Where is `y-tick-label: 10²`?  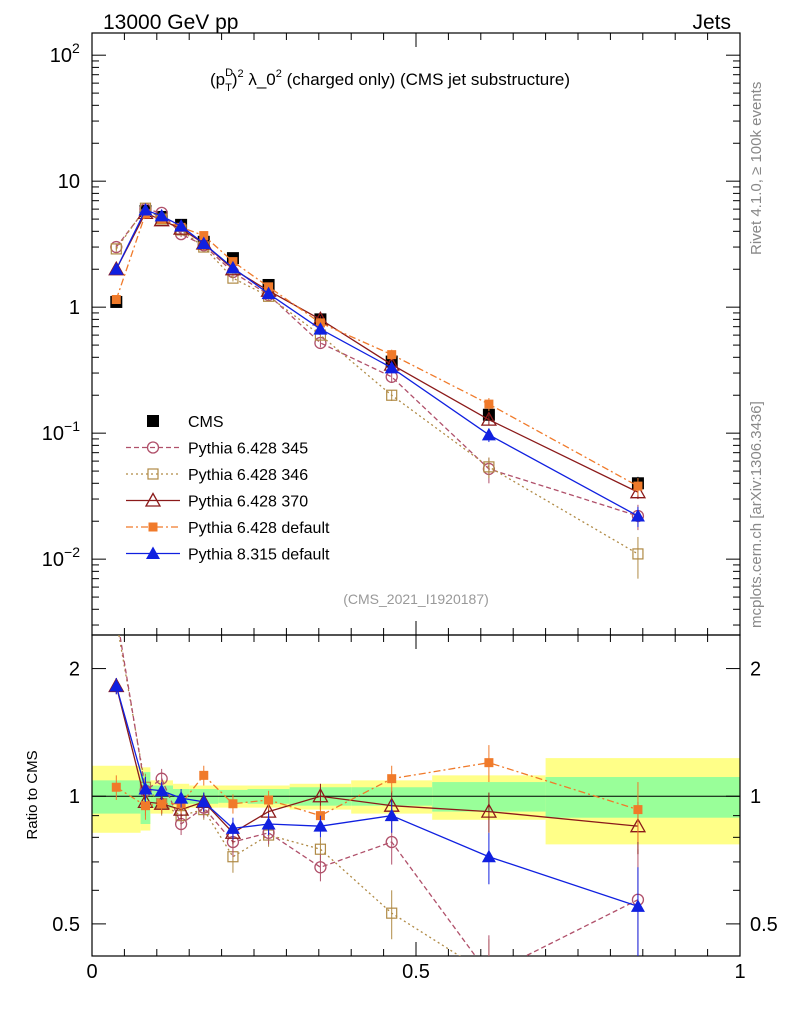 y-tick-label: 10² is located at coordinates (65, 53).